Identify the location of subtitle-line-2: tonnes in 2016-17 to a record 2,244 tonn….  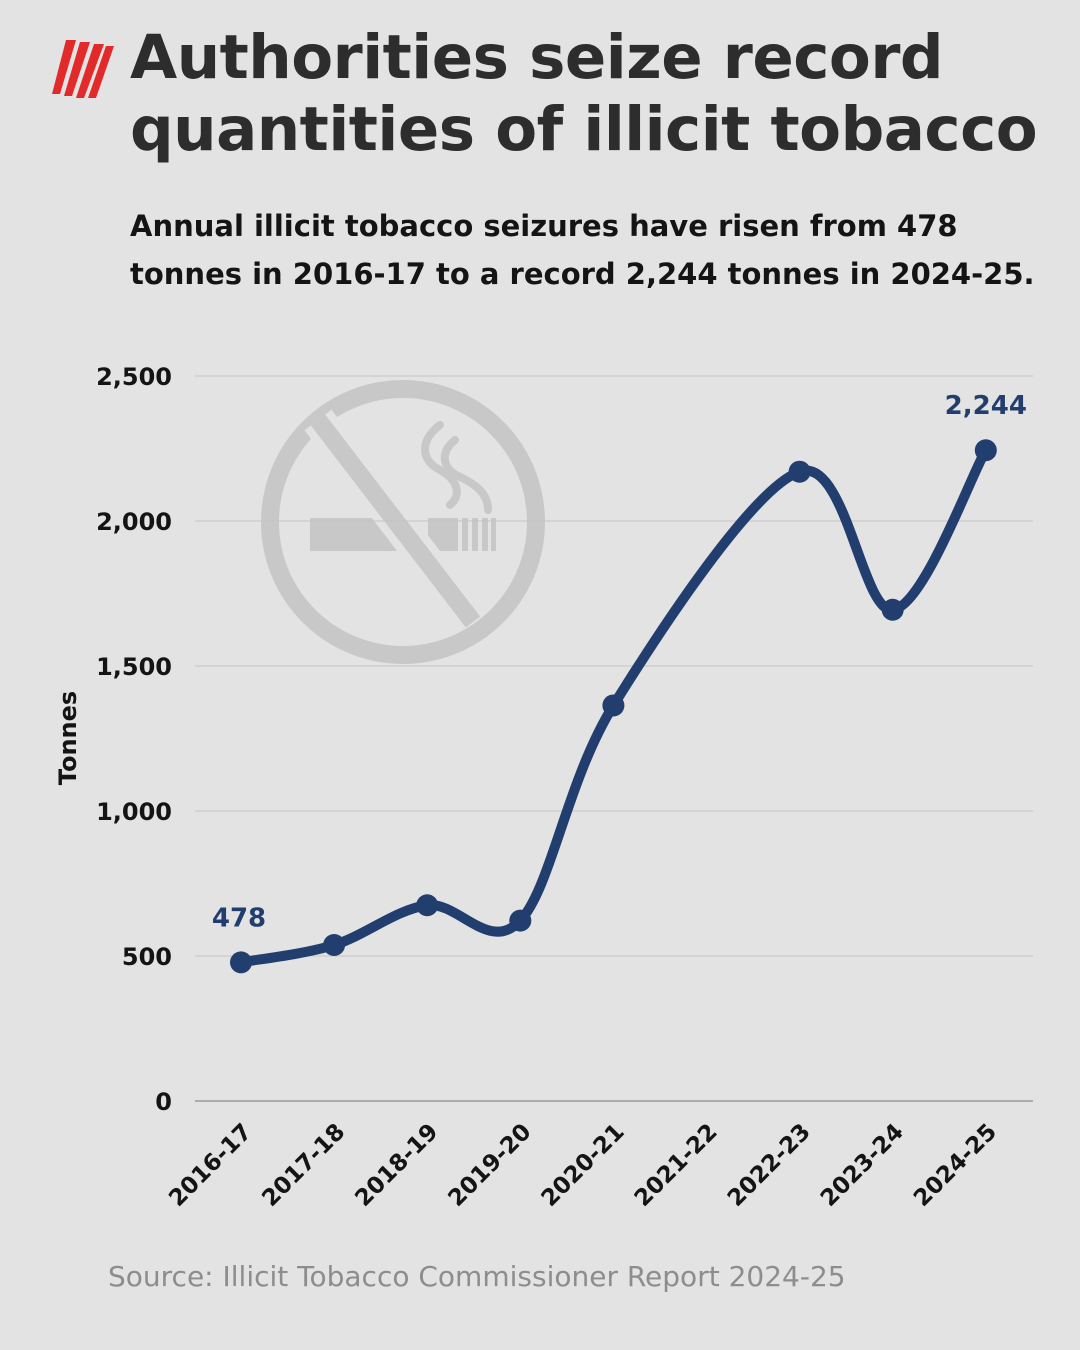
(582, 274).